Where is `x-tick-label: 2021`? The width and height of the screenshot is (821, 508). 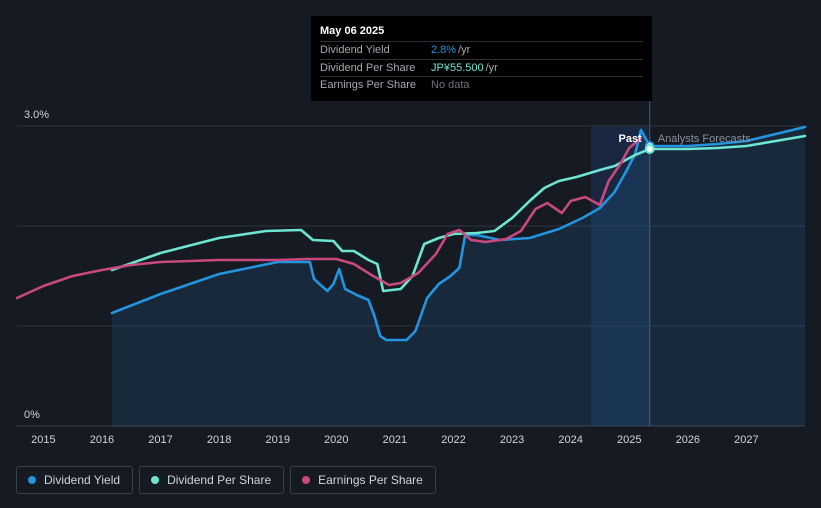 x-tick-label: 2021 is located at coordinates (395, 440).